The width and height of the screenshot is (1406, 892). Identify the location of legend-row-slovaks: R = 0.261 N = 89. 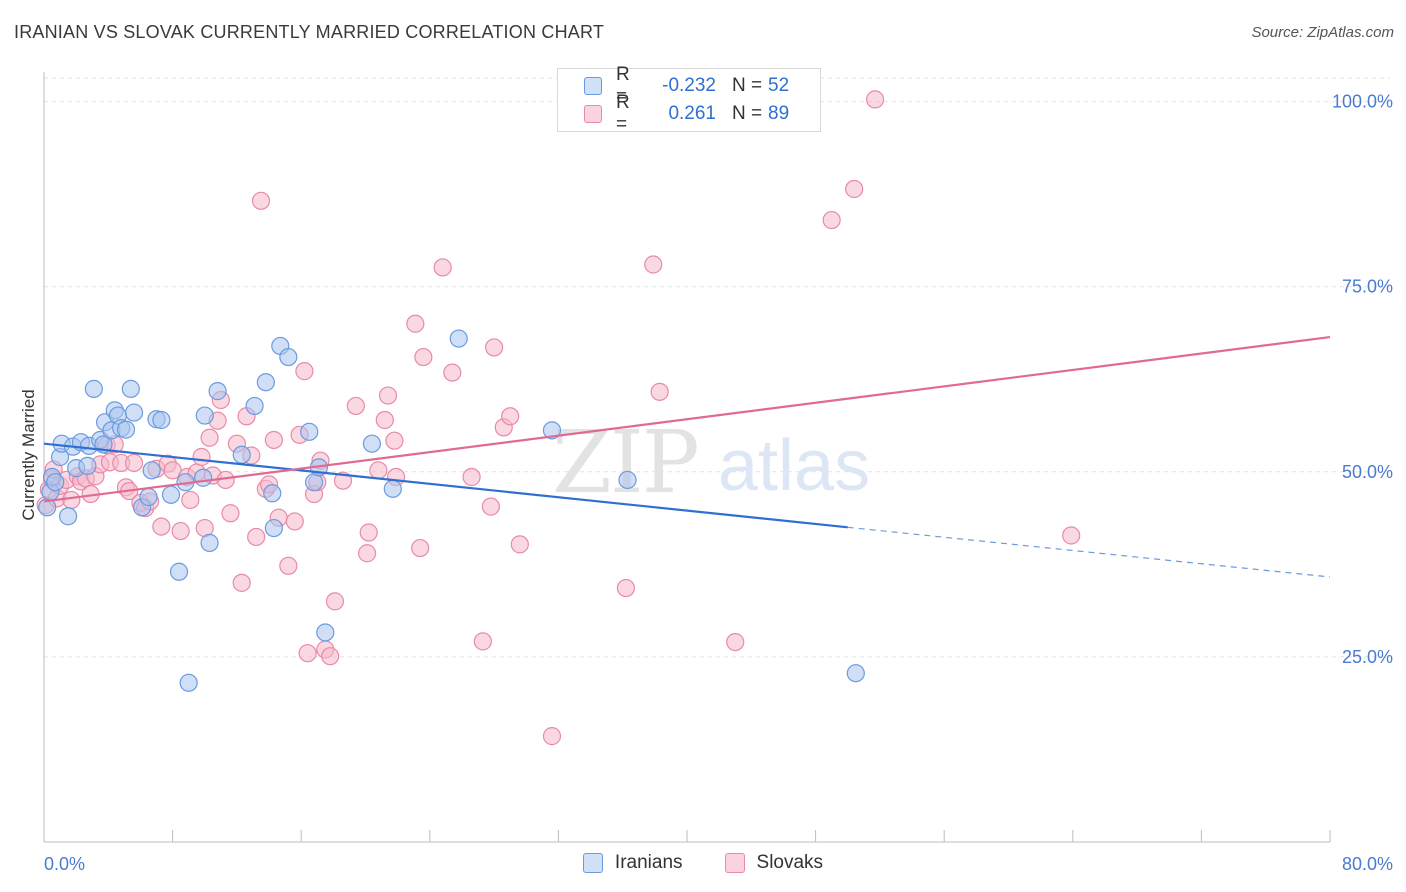
(687, 113).